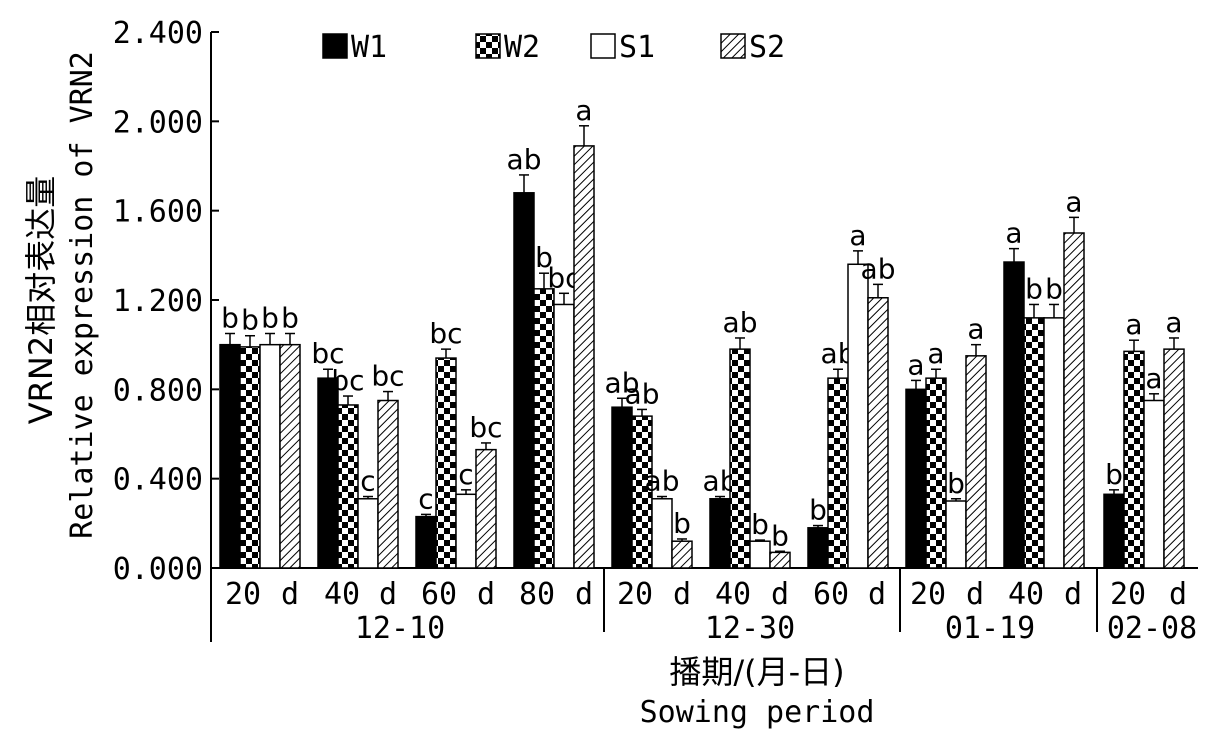 This screenshot has height=746, width=1209. What do you see at coordinates (158, 212) in the screenshot?
I see `y-tick-label: 1.600` at bounding box center [158, 212].